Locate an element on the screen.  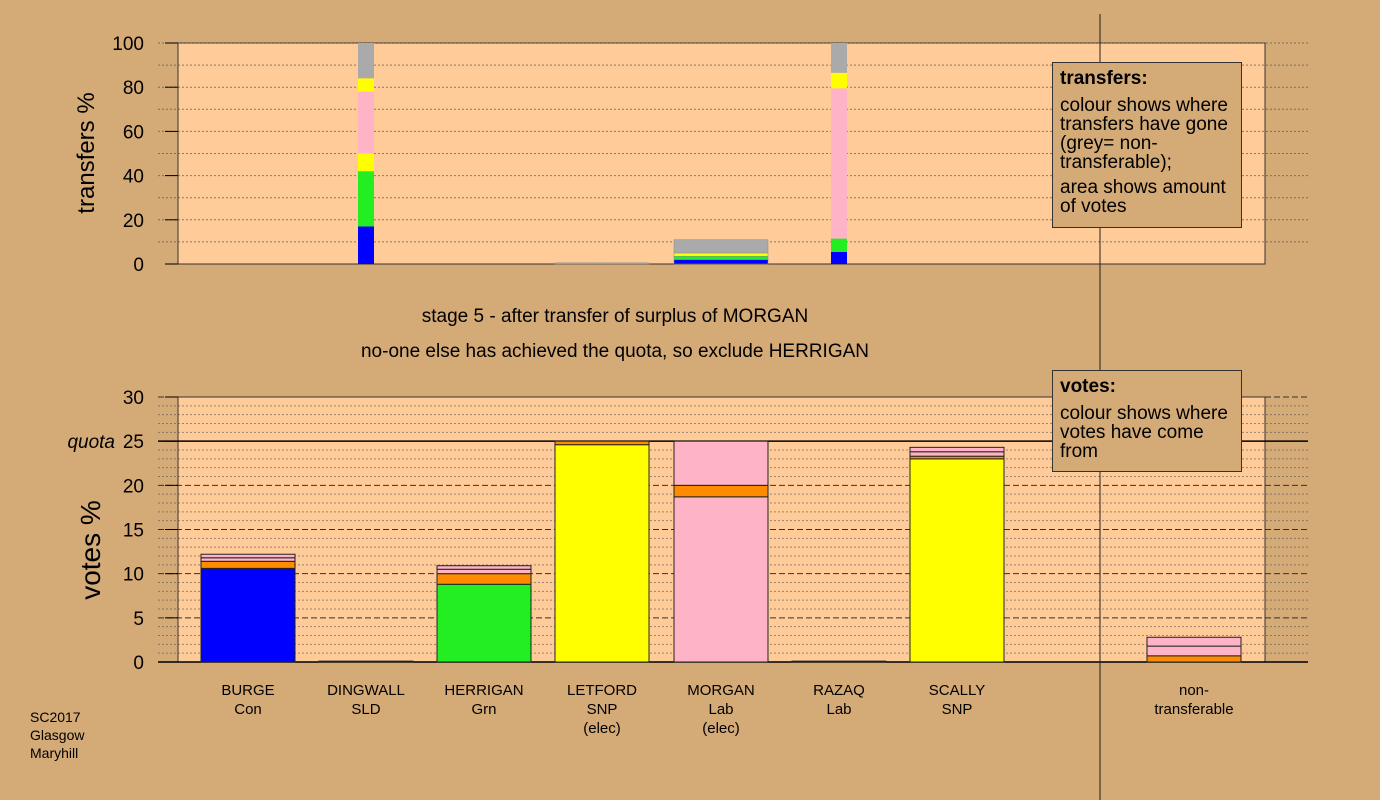
category-label: RAZAQ is located at coordinates (839, 690).